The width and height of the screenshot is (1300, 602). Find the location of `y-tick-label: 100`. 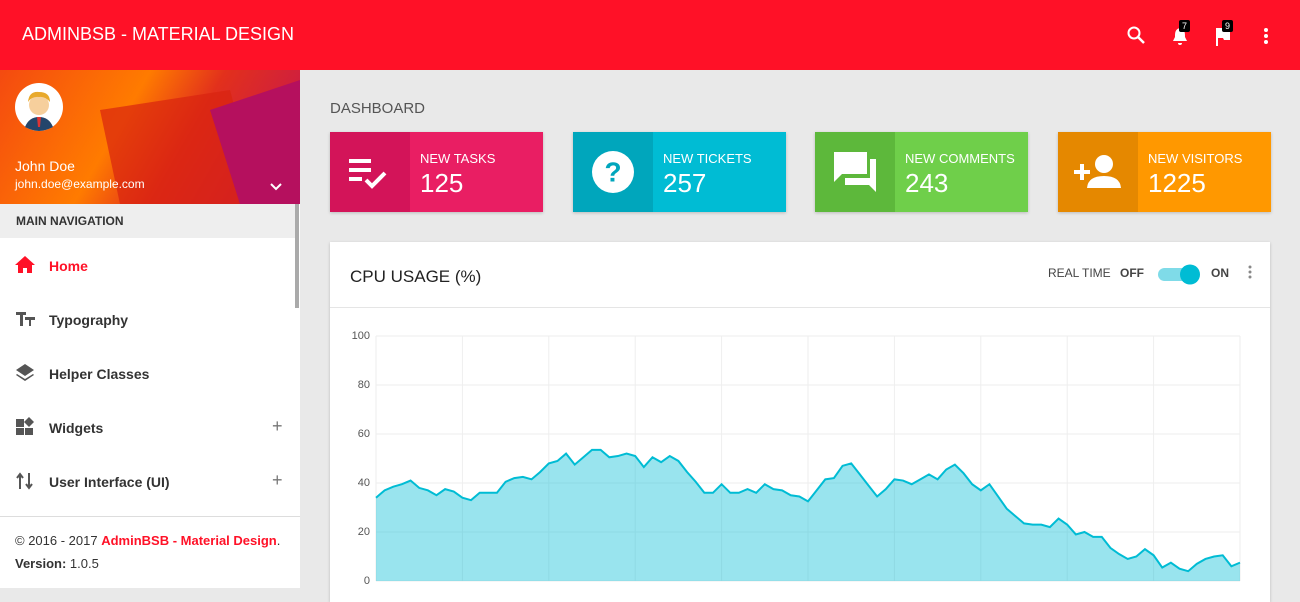

y-tick-label: 100 is located at coordinates (361, 336).